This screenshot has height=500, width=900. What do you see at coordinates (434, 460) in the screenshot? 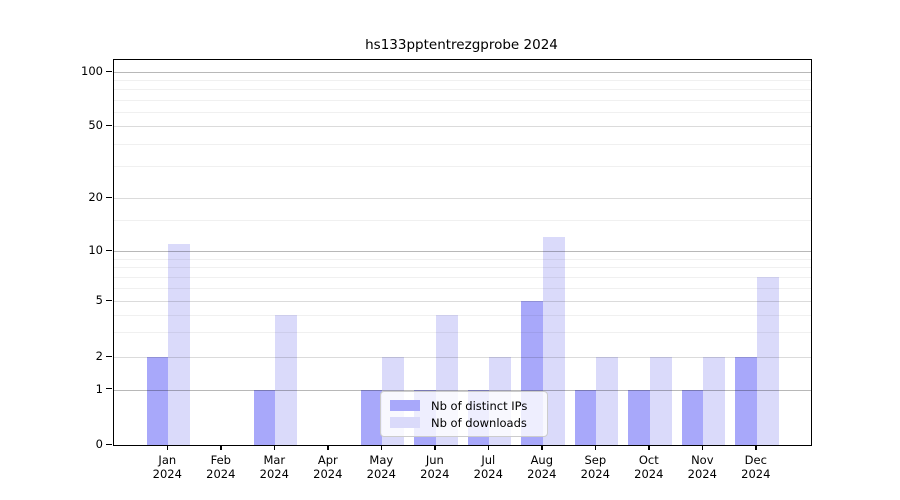
I see `x-tick-month: Jun` at bounding box center [434, 460].